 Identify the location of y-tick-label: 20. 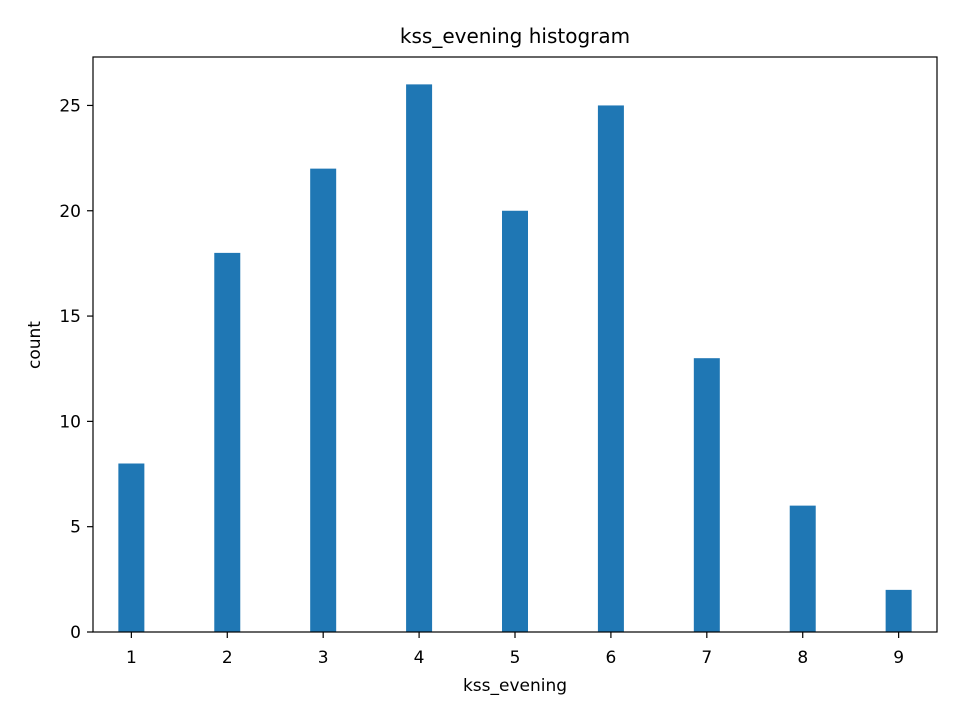
(70, 212).